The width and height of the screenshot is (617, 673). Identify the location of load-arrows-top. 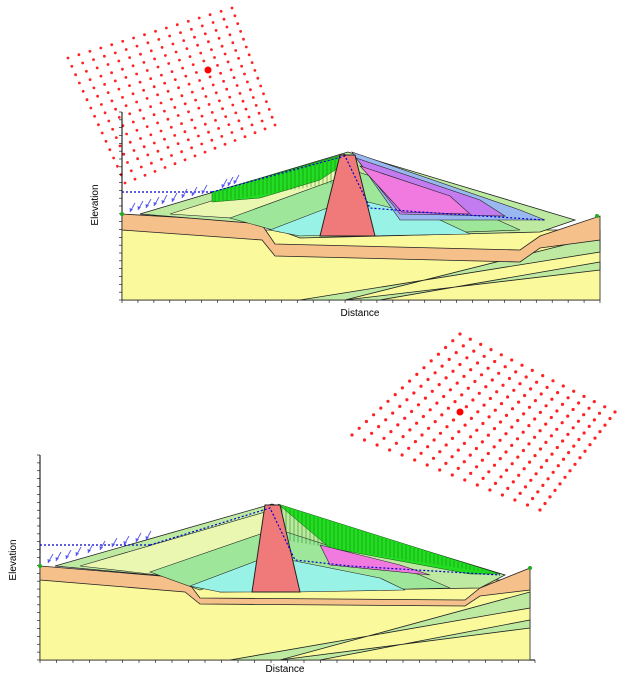
(184, 193).